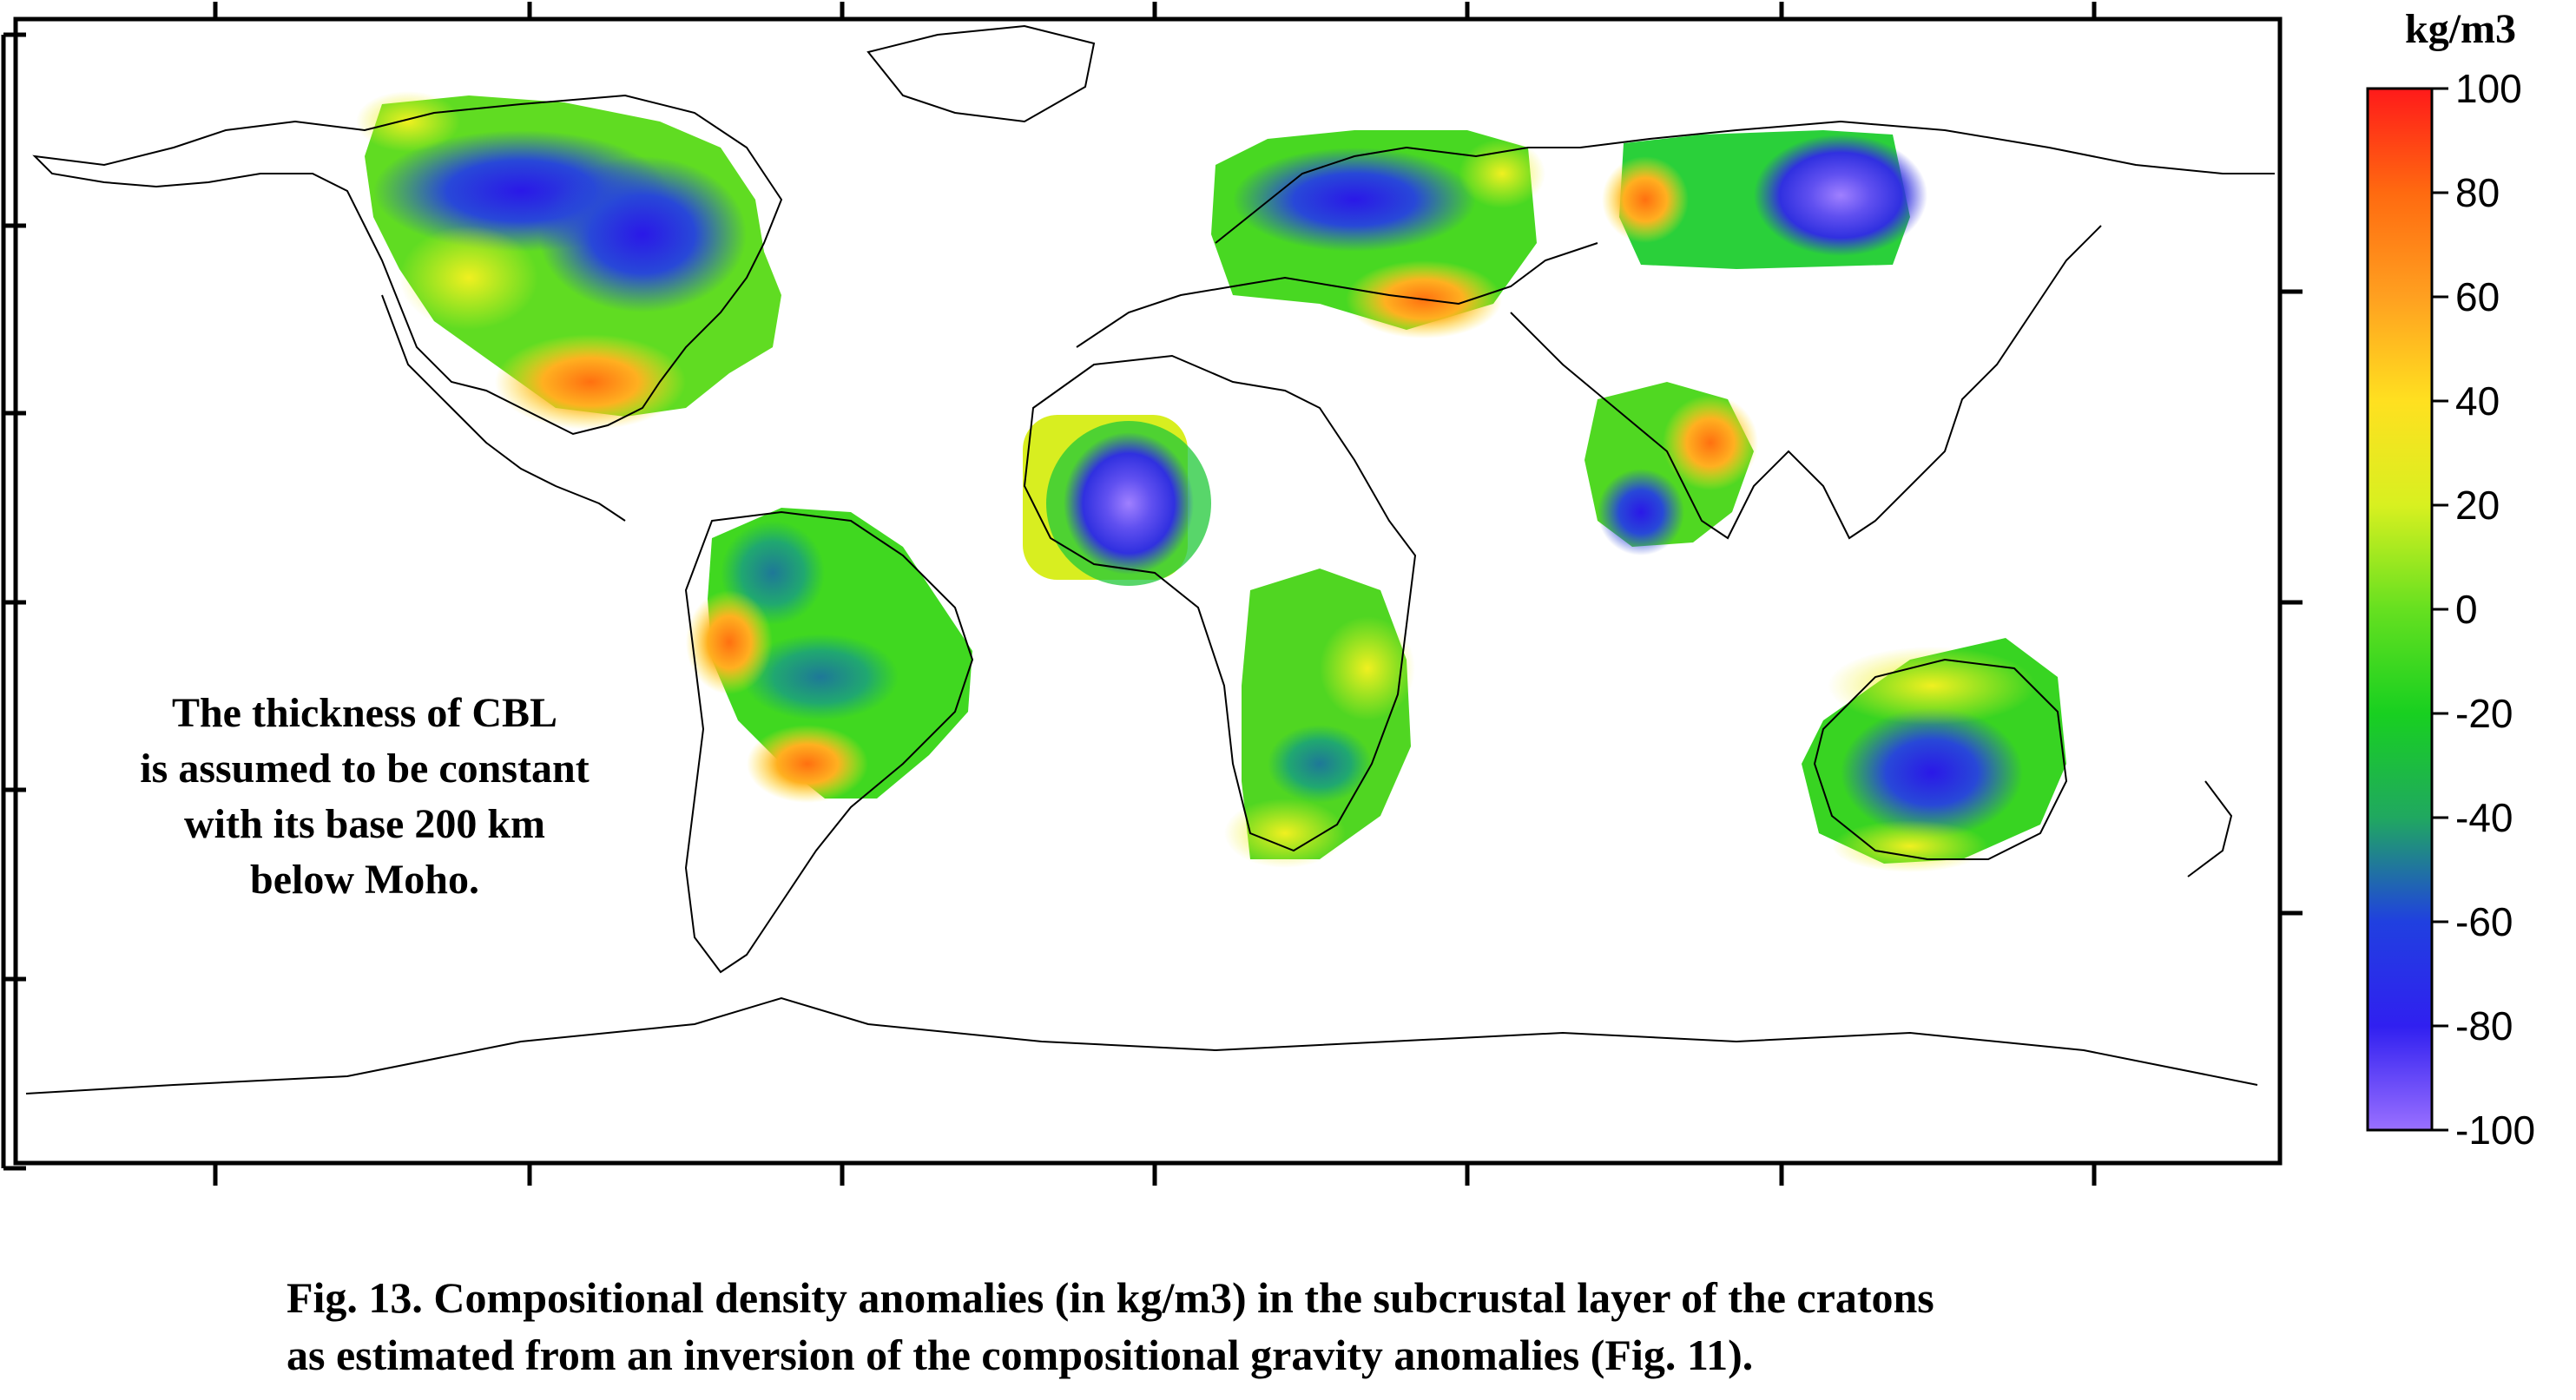 The height and width of the screenshot is (1400, 2576). Describe the element at coordinates (2466, 609) in the screenshot. I see `colorbar-tick-label: 0` at that location.